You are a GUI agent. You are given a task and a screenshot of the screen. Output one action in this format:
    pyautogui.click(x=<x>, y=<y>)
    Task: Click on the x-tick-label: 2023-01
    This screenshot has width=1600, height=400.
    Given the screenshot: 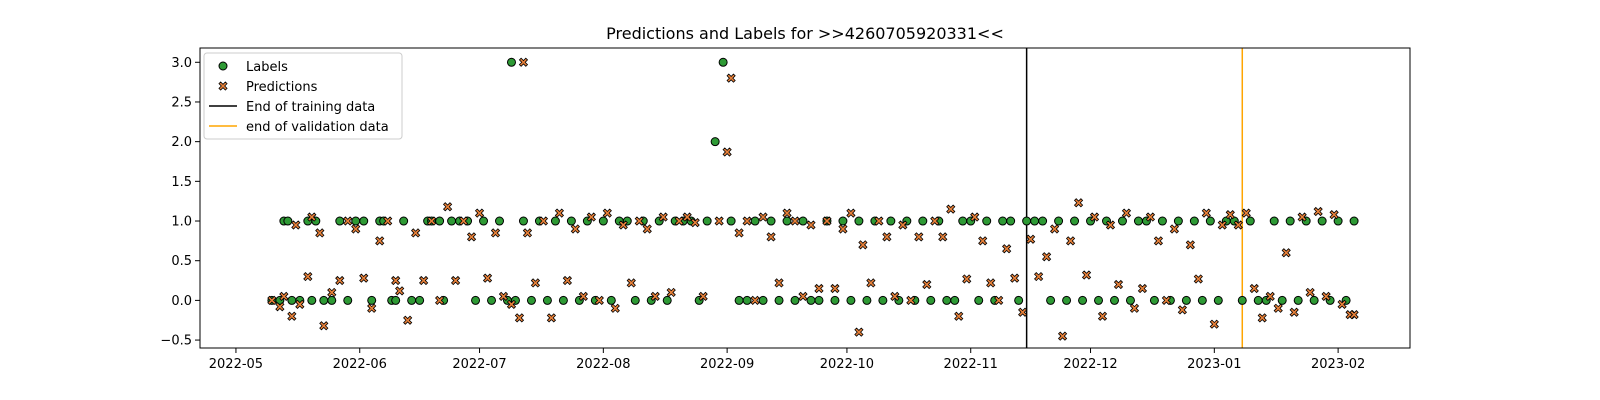 What is the action you would take?
    pyautogui.click(x=1214, y=364)
    